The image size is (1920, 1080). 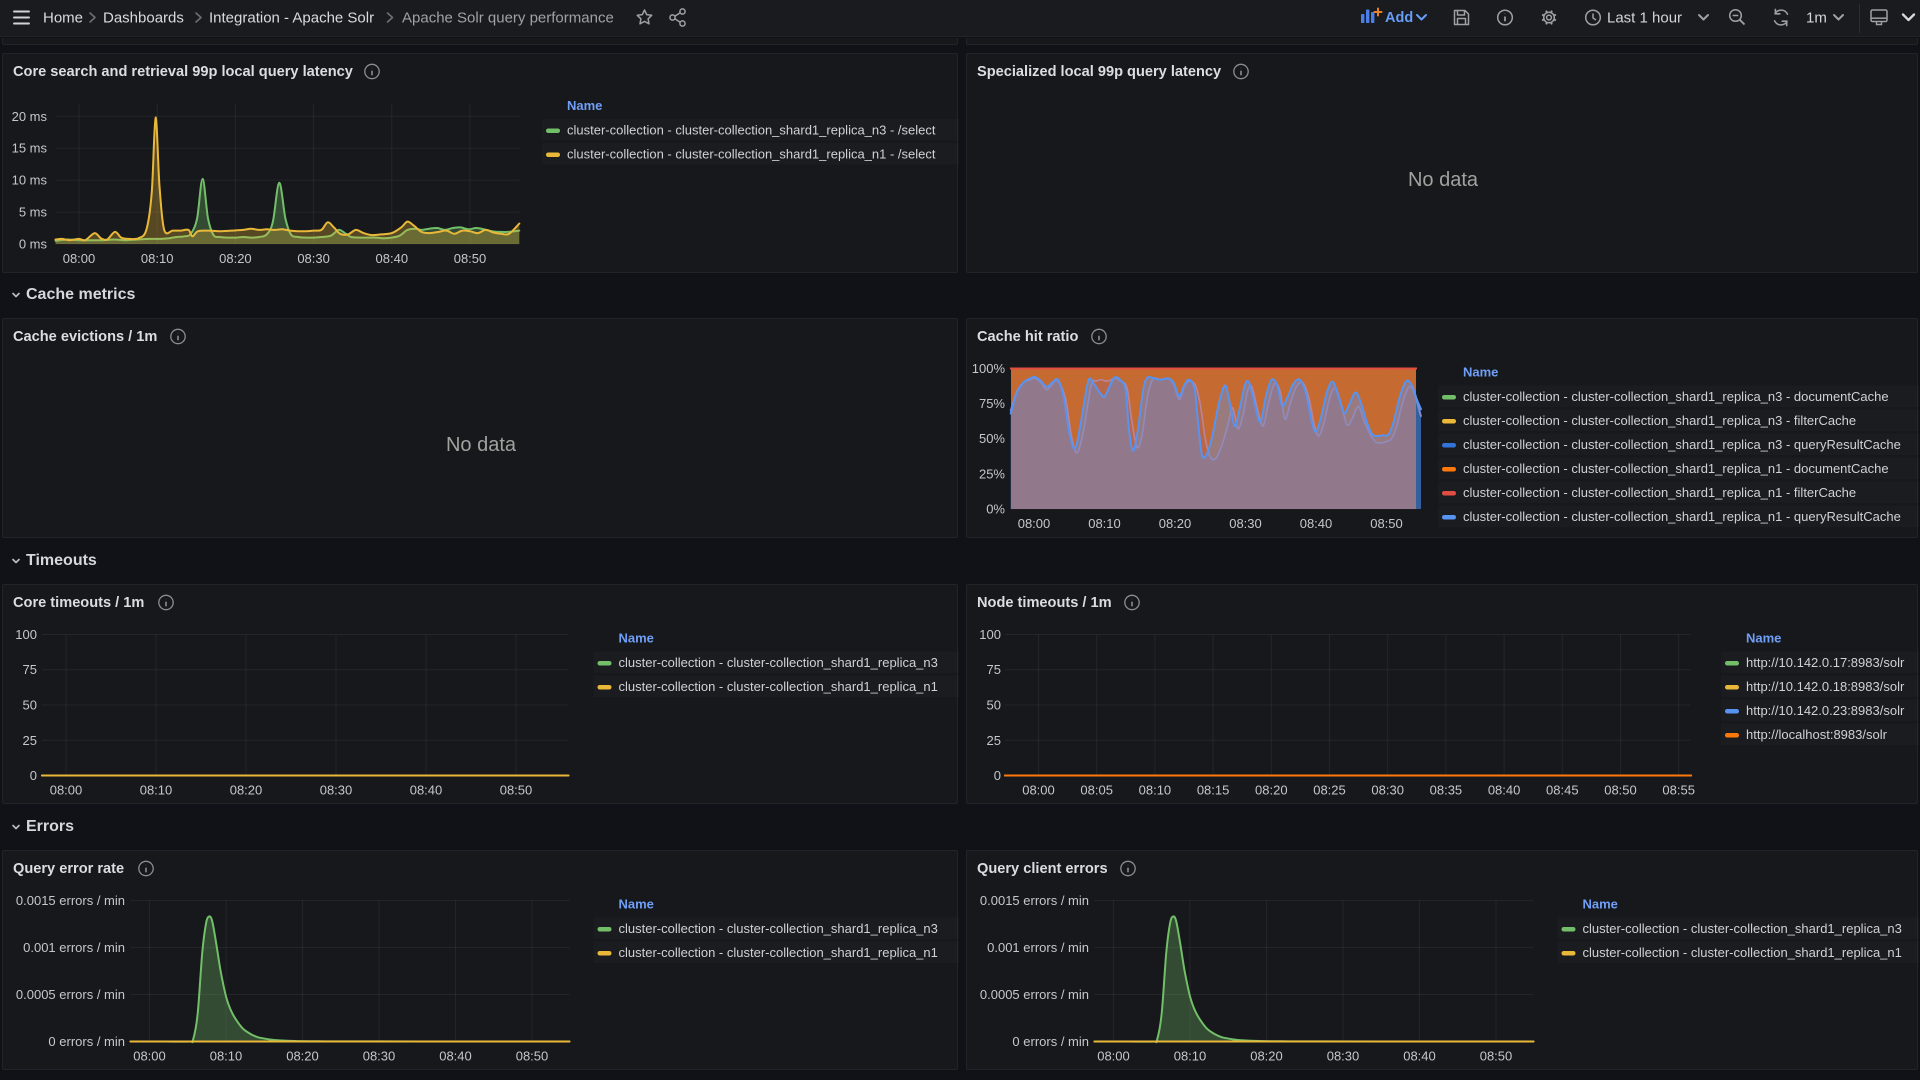 I want to click on svg-text: http://10.142.0.18:8983/solr, so click(x=1825, y=686).